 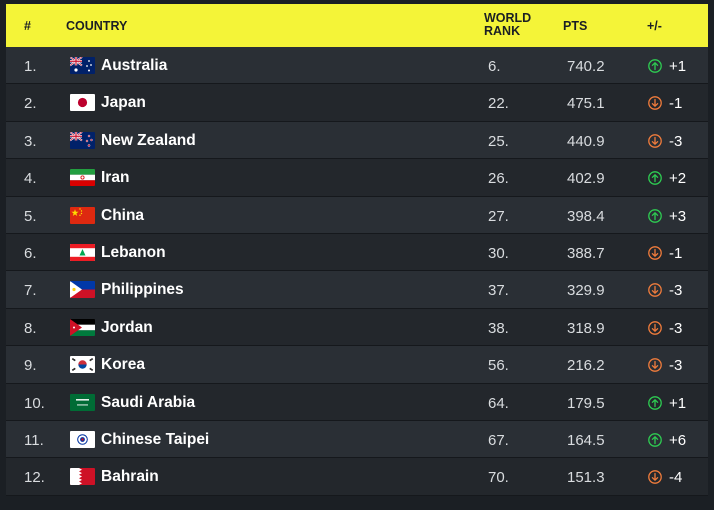 I want to click on korea-flag-icon, so click(x=82, y=365).